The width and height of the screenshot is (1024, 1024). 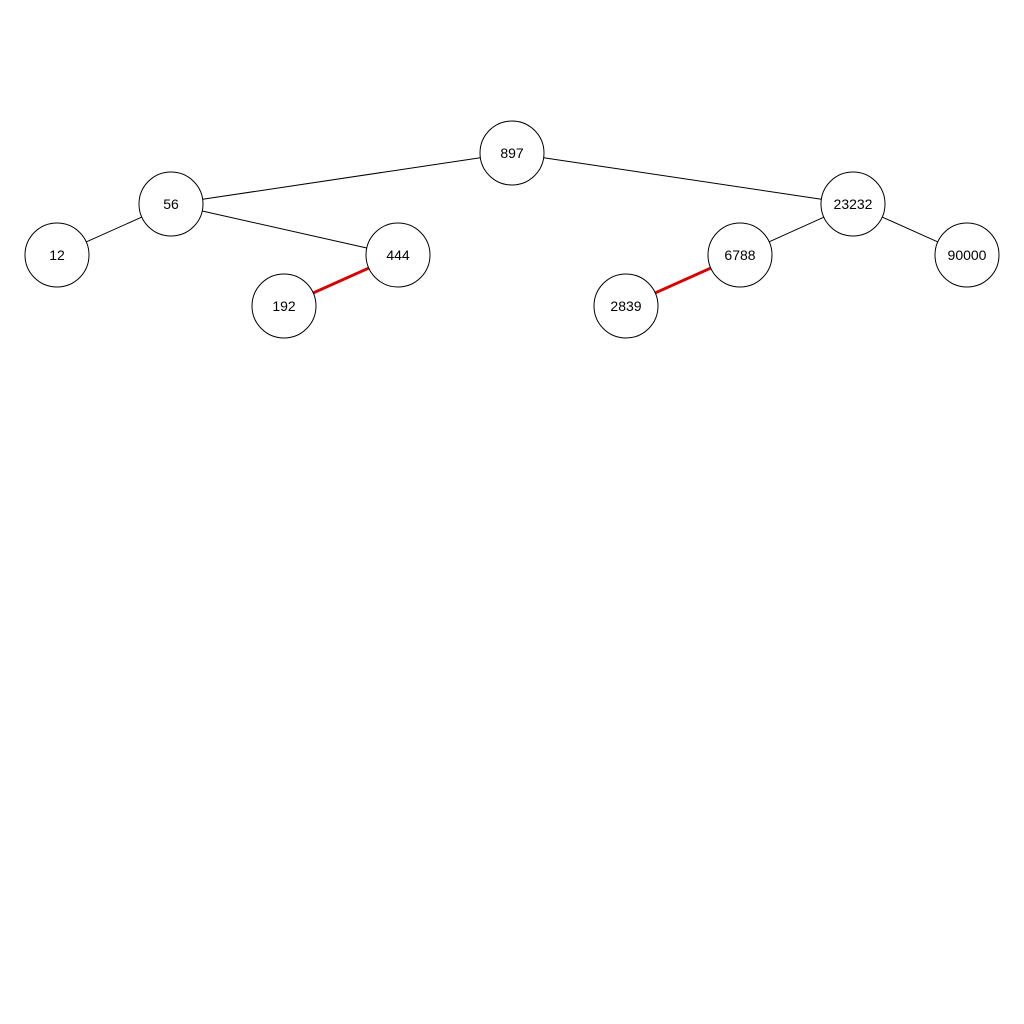 I want to click on edge-444-192-red, so click(x=341, y=280).